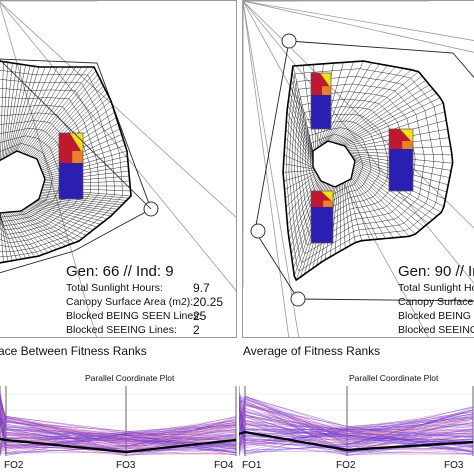 The height and width of the screenshot is (474, 474). What do you see at coordinates (394, 378) in the screenshot?
I see `right-pc-title: Parallel Coordinate Plot` at bounding box center [394, 378].